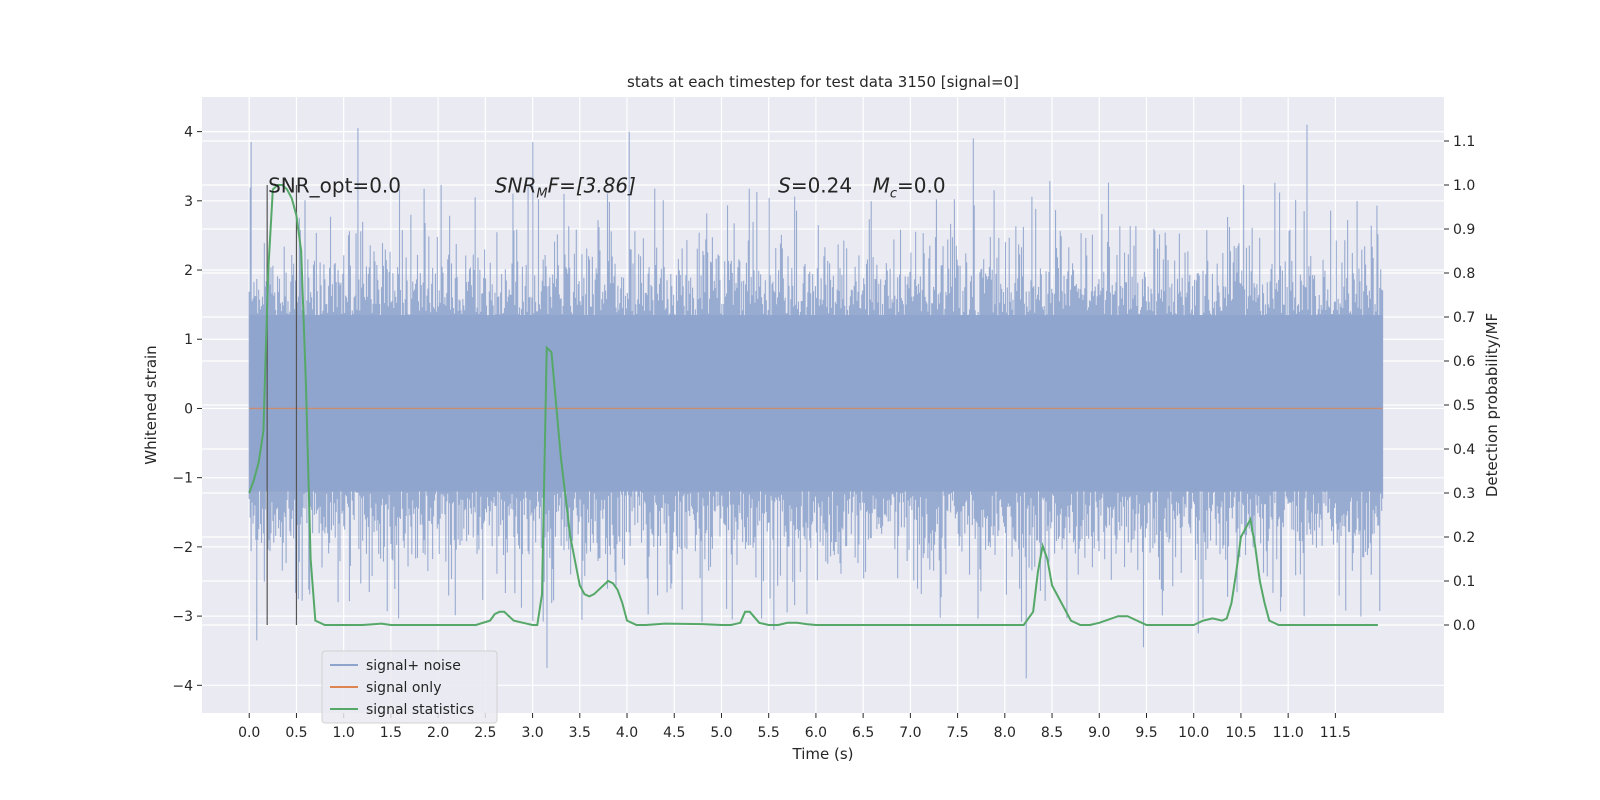  What do you see at coordinates (188, 271) in the screenshot?
I see `y-left-tick-label-2: 2` at bounding box center [188, 271].